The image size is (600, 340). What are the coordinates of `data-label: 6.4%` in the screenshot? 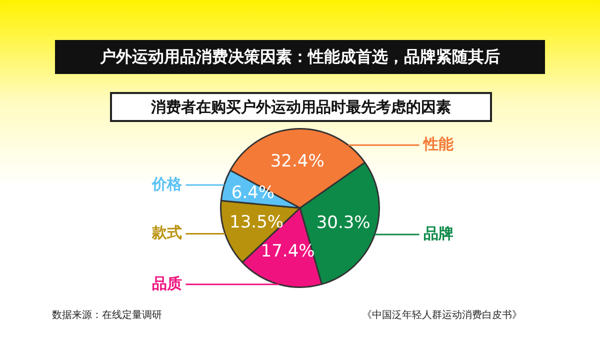 It's located at (253, 193).